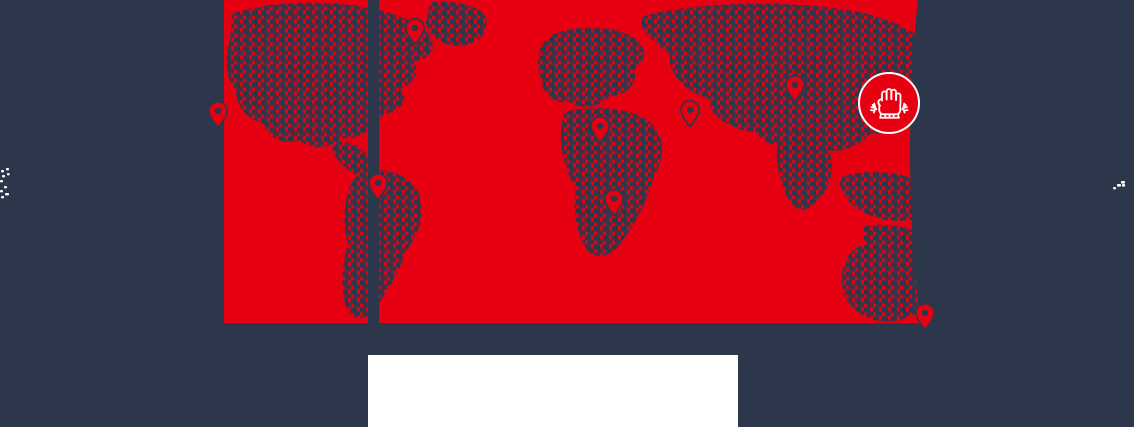  I want to click on map-pin-central-asia, so click(795, 88).